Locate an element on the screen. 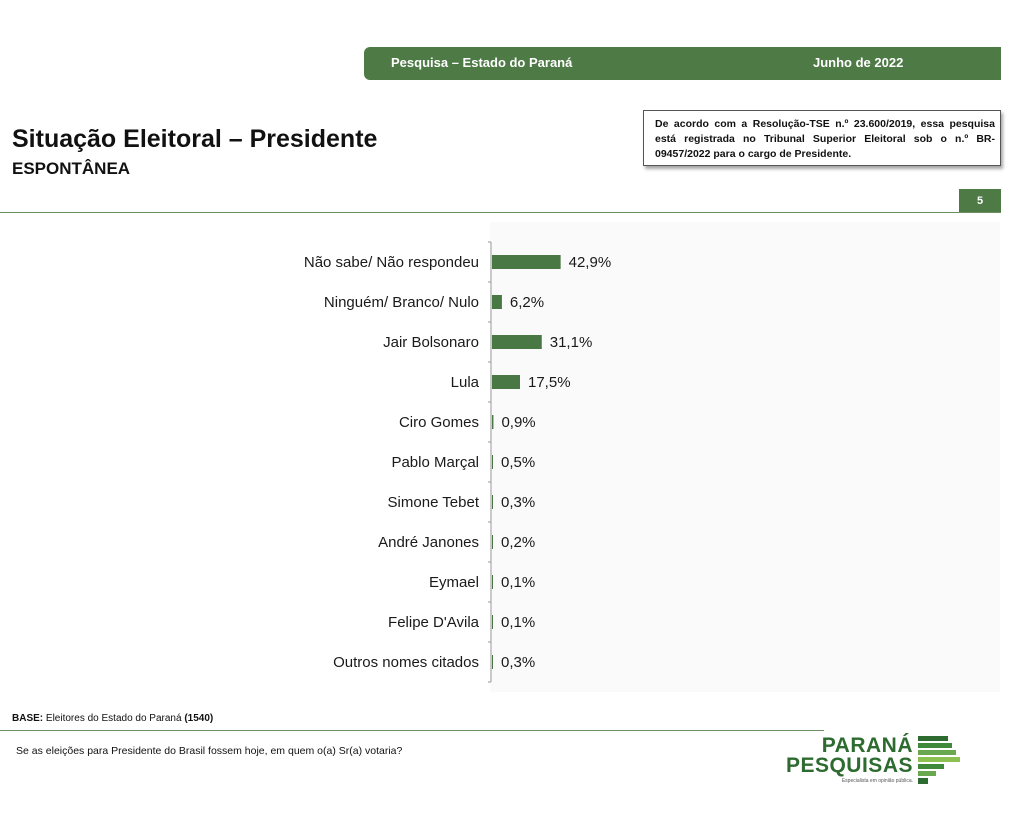  category-label: Eymael is located at coordinates (454, 582).